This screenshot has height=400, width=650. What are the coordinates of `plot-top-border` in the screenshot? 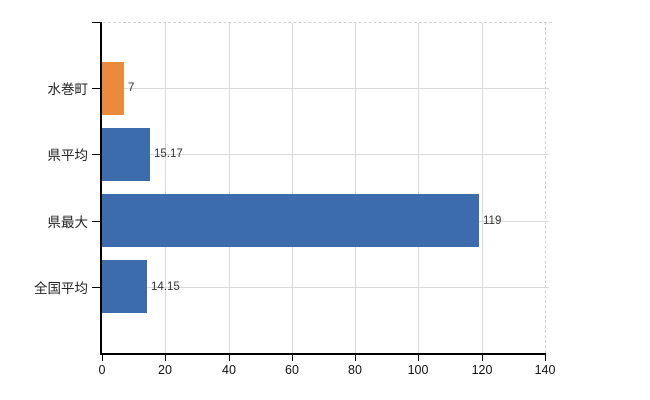 It's located at (322, 22).